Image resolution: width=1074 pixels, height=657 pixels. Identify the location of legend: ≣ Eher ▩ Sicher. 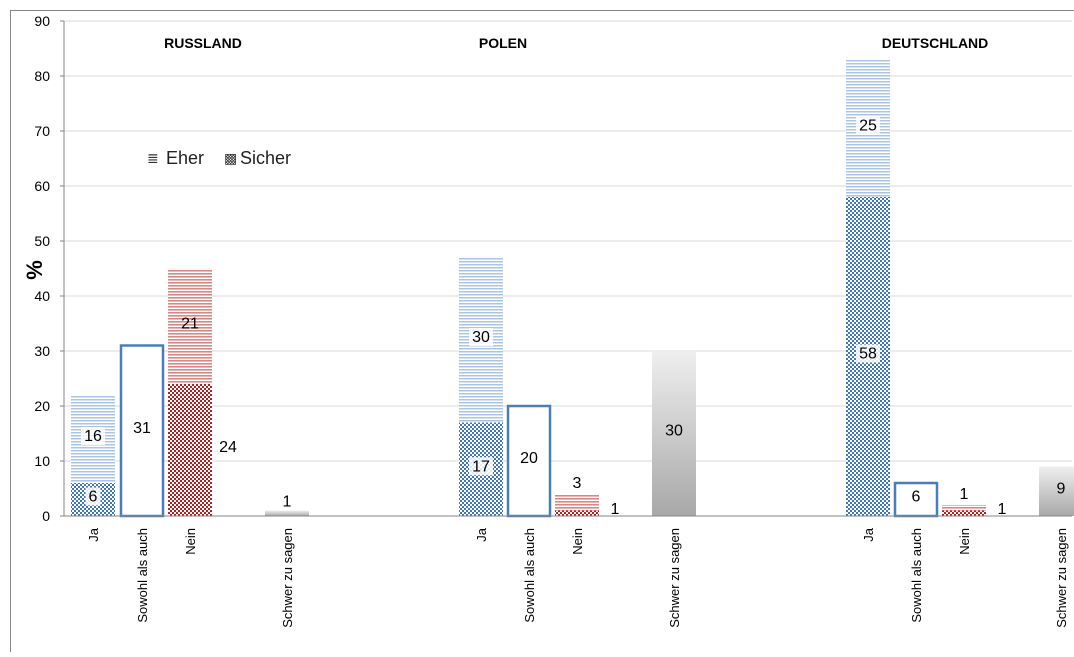
(219, 158).